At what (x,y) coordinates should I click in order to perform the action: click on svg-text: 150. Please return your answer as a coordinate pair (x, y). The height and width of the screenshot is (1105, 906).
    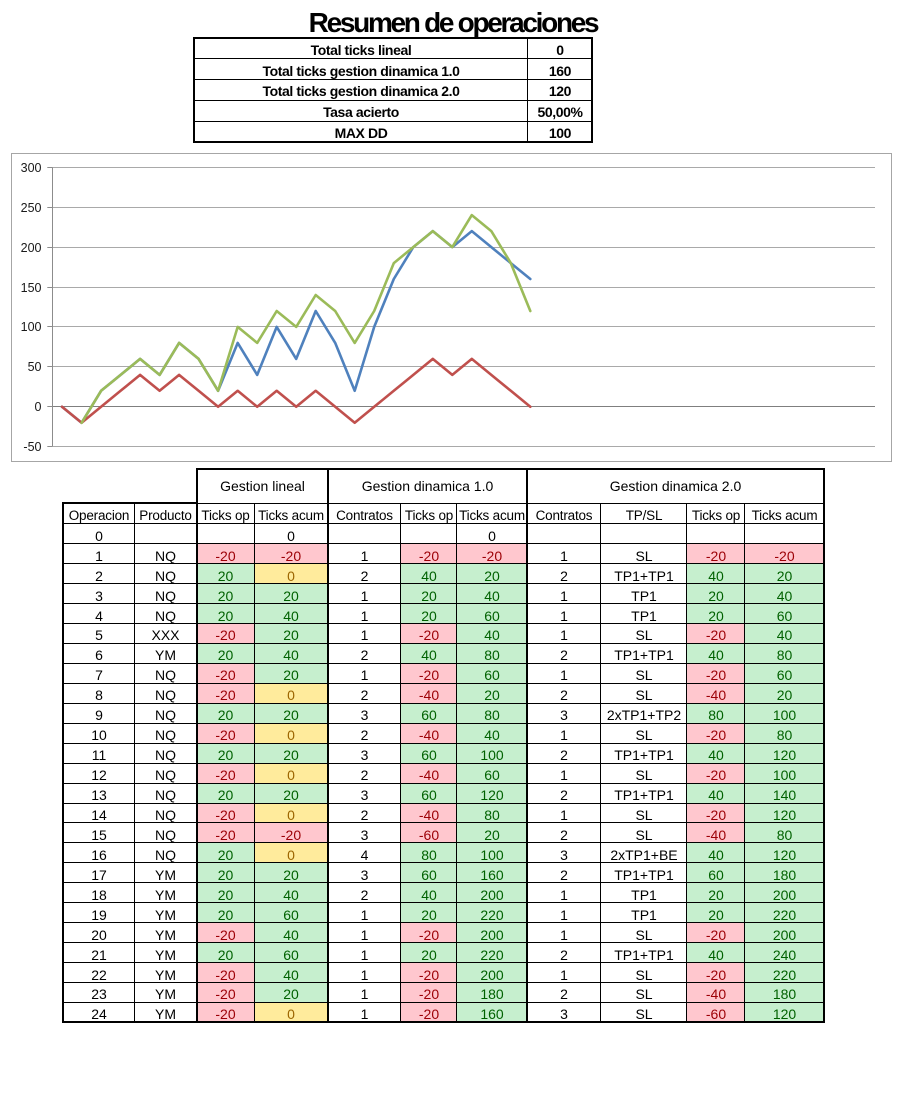
    Looking at the image, I should click on (31, 288).